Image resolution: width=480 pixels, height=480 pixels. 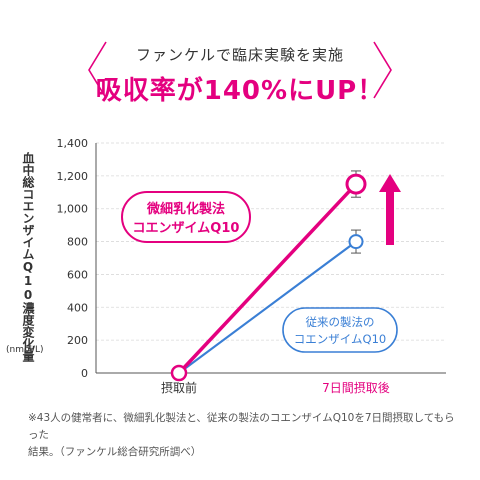 I want to click on y-axis-unit: (nmol/L), so click(x=25, y=350).